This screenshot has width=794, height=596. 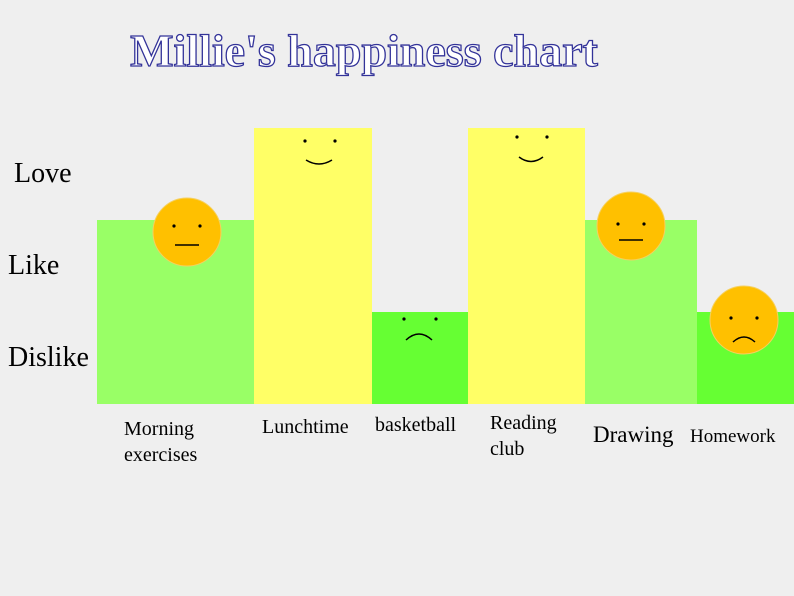 What do you see at coordinates (416, 425) in the screenshot?
I see `x-tick-label: basketball` at bounding box center [416, 425].